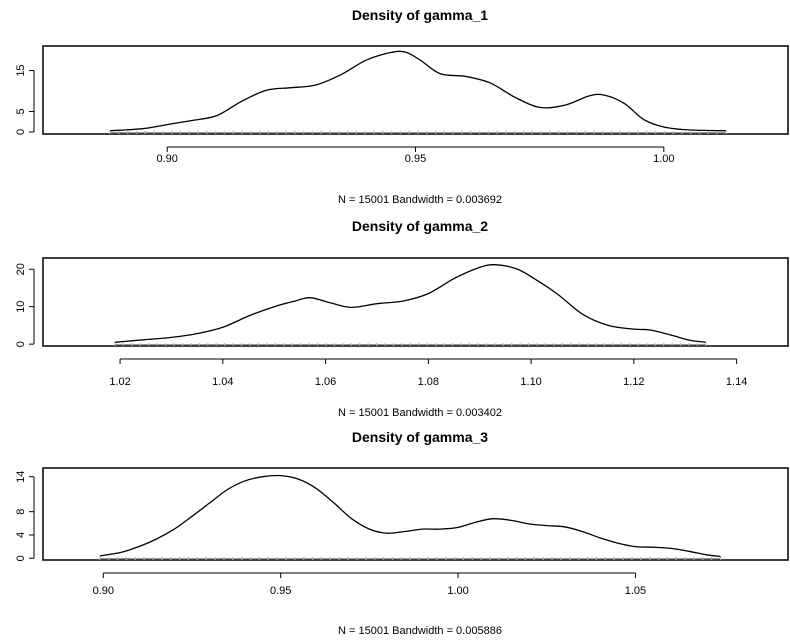 Image resolution: width=790 pixels, height=642 pixels. What do you see at coordinates (21, 307) in the screenshot?
I see `y-tick-label: 10` at bounding box center [21, 307].